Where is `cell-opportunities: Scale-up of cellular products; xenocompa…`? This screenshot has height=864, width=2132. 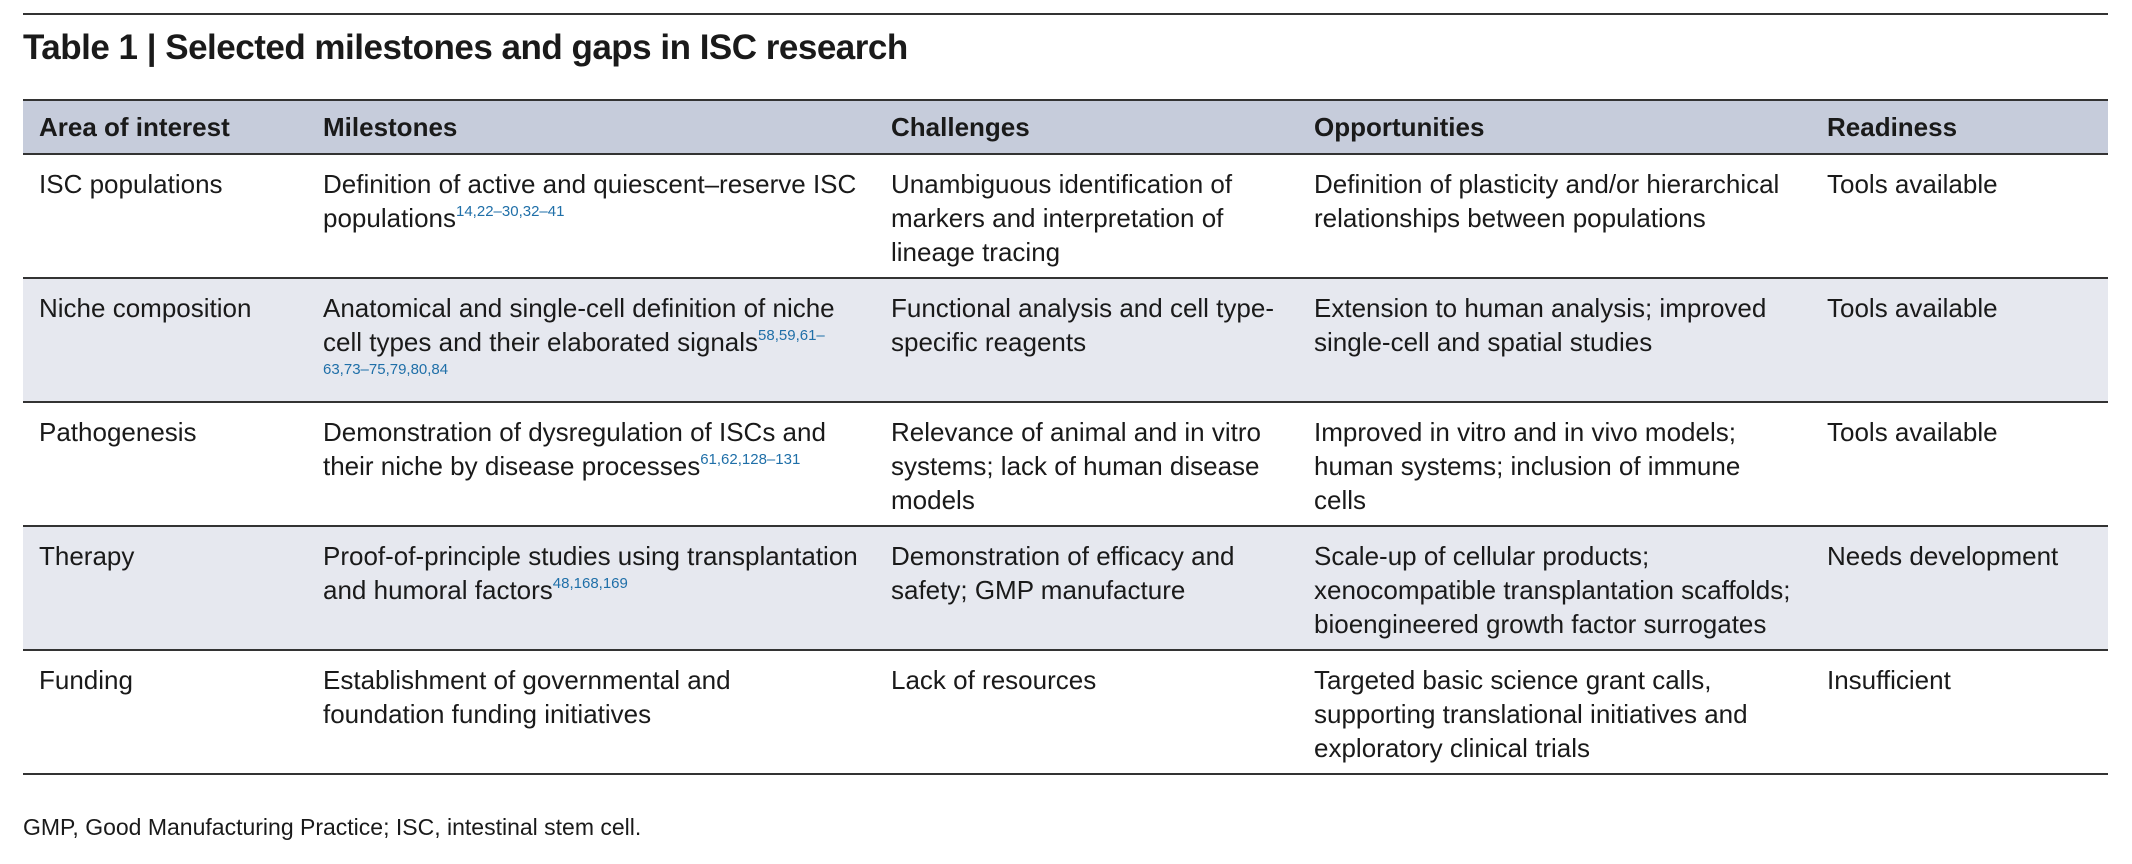
cell-opportunities: Scale-up of cellular products; xenocompa… is located at coordinates (1554, 588).